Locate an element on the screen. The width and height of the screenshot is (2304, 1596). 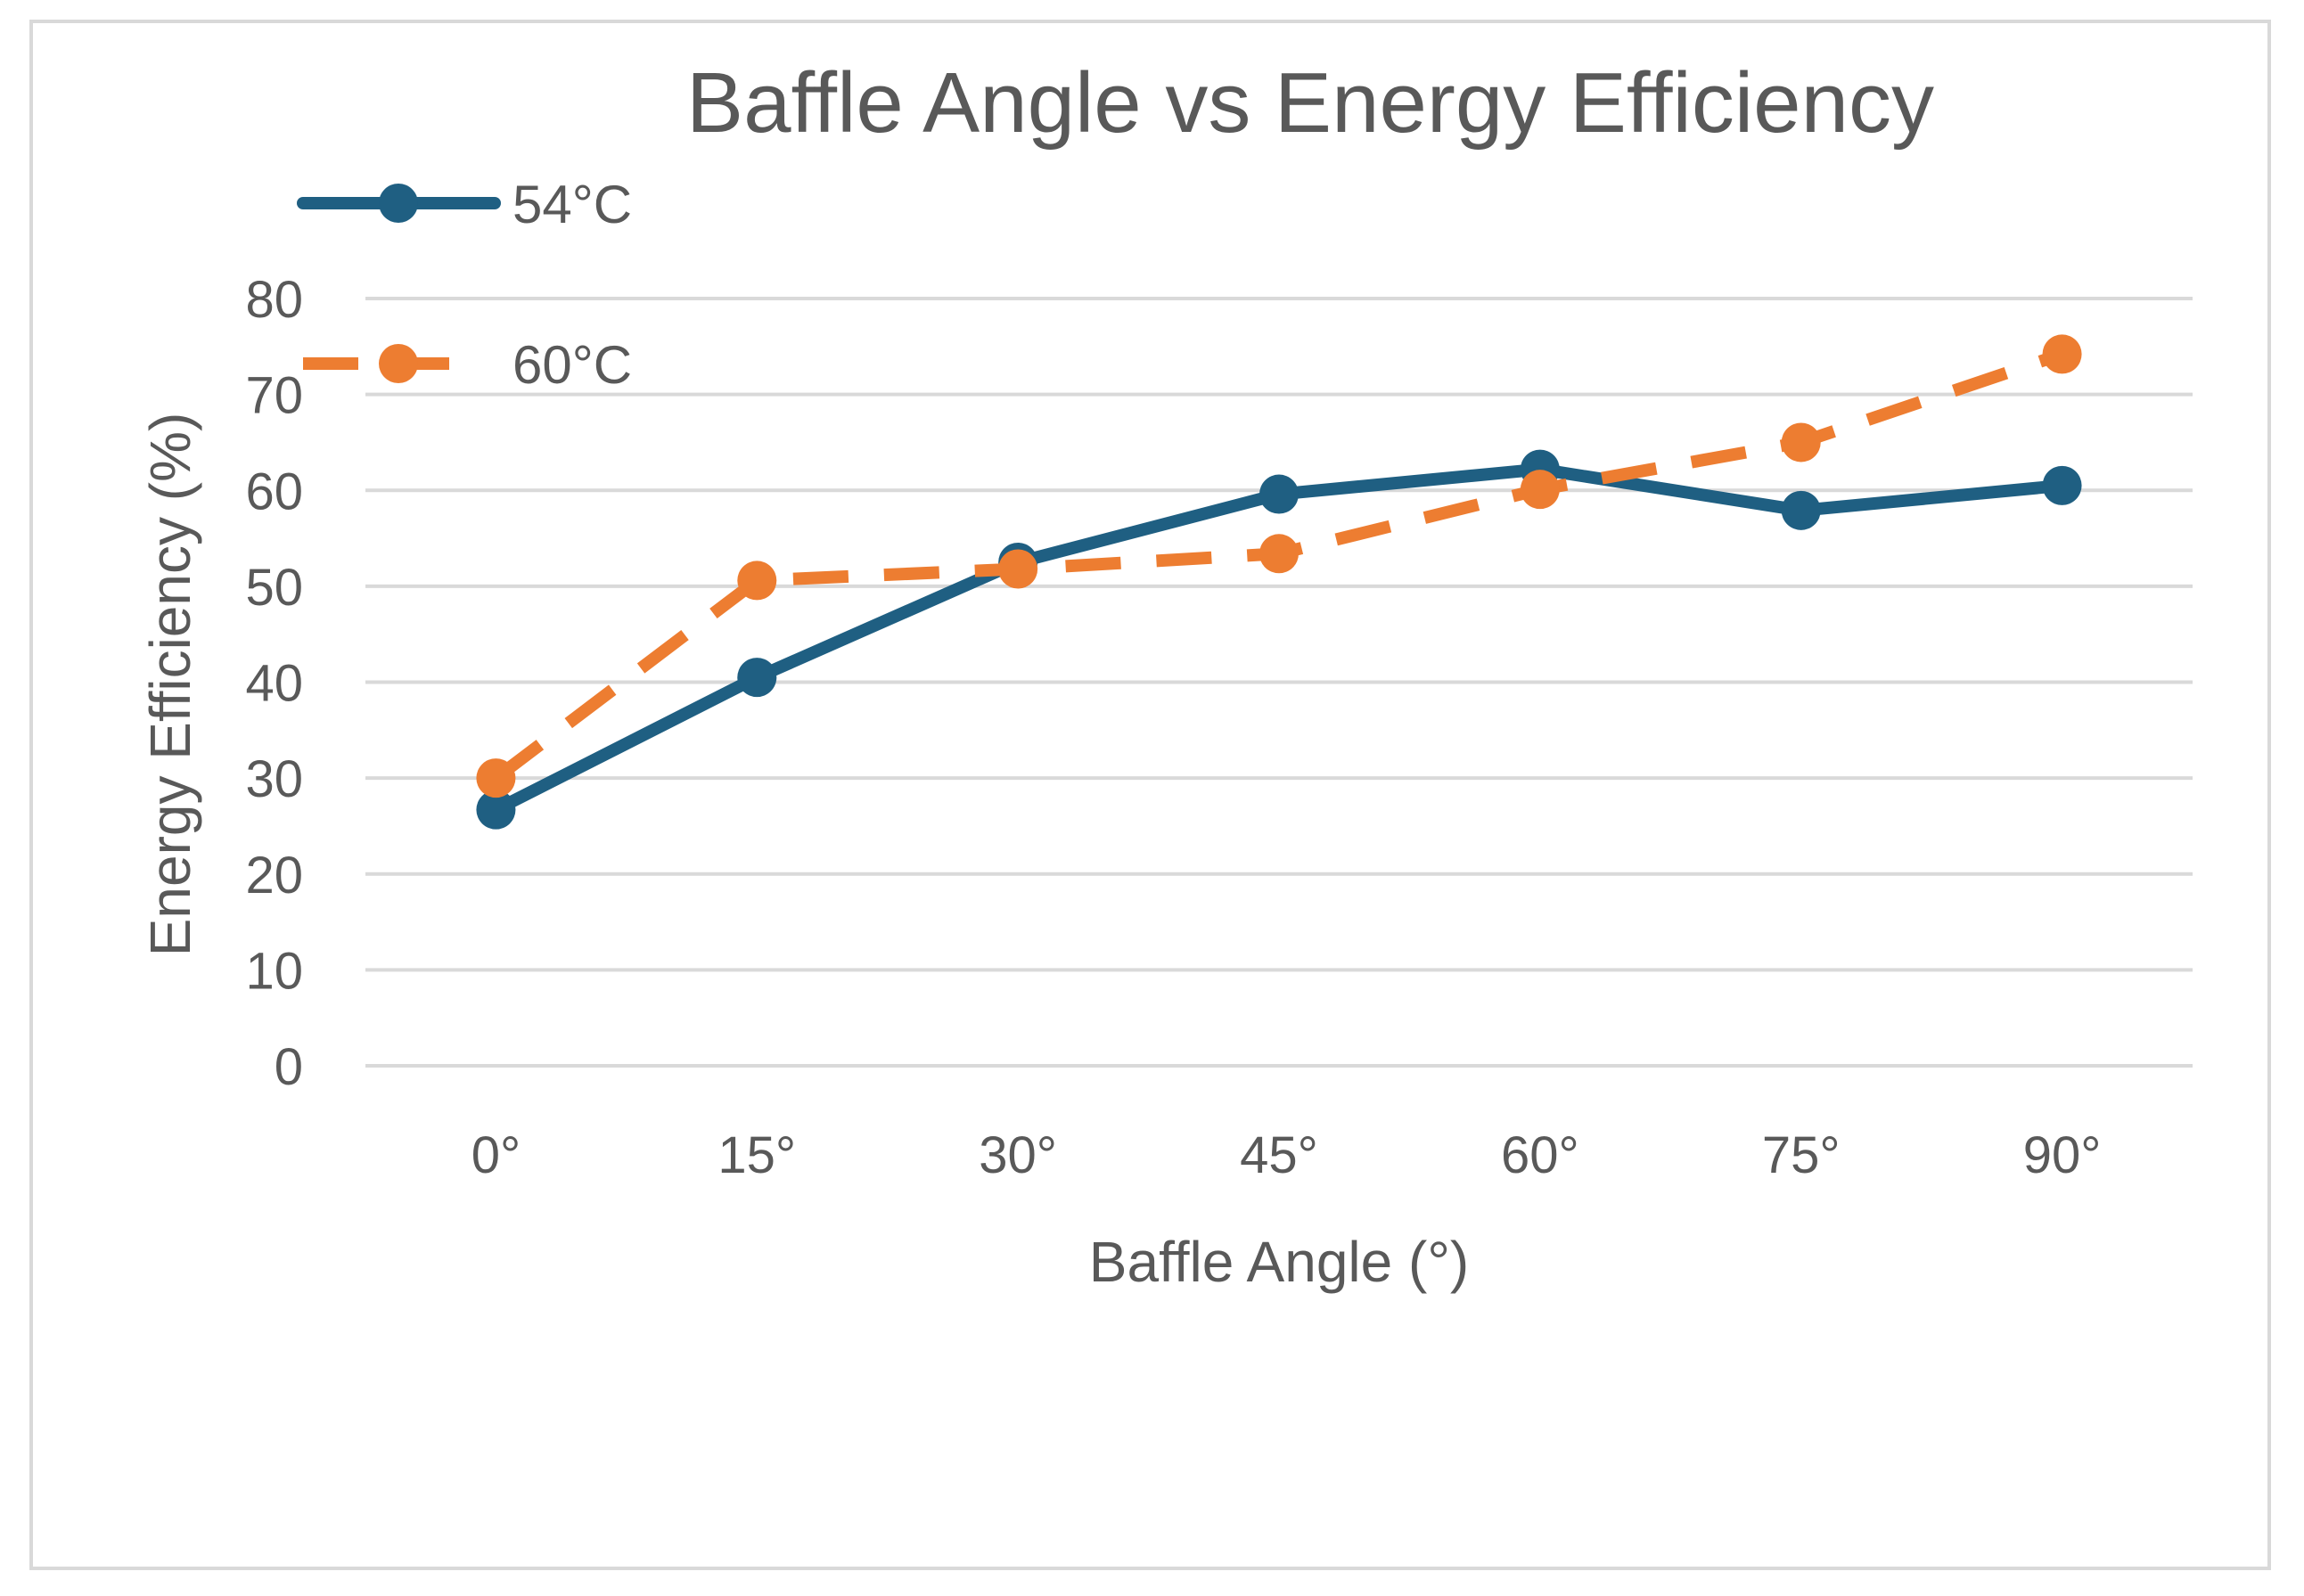
y-tick-label: 20 is located at coordinates (274, 875).